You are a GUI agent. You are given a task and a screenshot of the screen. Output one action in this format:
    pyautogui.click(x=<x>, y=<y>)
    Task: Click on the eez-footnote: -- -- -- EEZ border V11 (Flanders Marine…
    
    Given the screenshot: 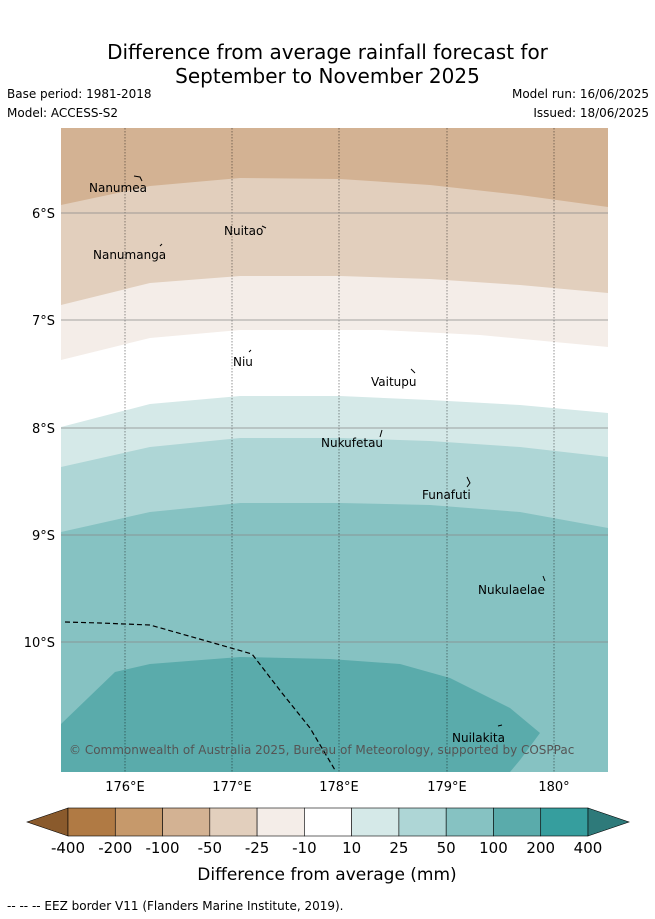 What is the action you would take?
    pyautogui.click(x=175, y=906)
    